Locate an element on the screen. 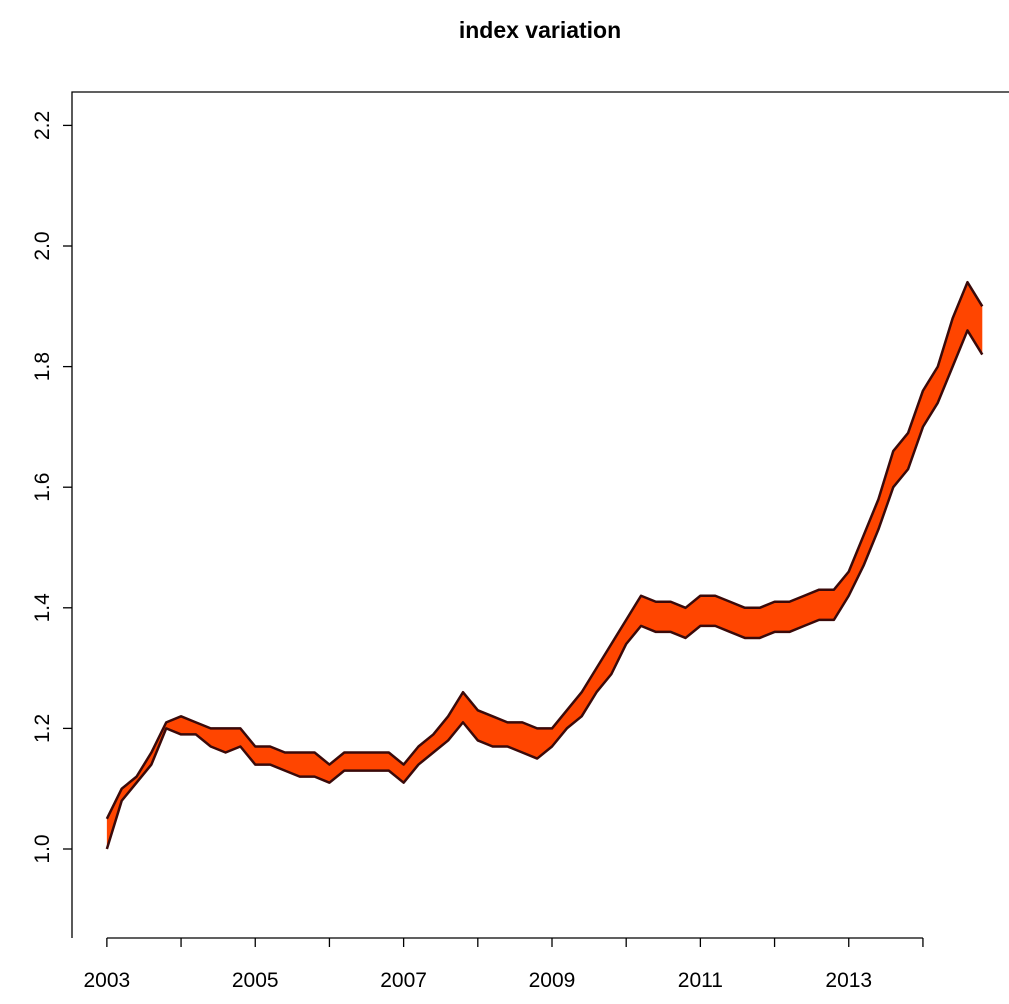 This screenshot has width=1009, height=1004. x-tick-label: 2009 is located at coordinates (552, 980).